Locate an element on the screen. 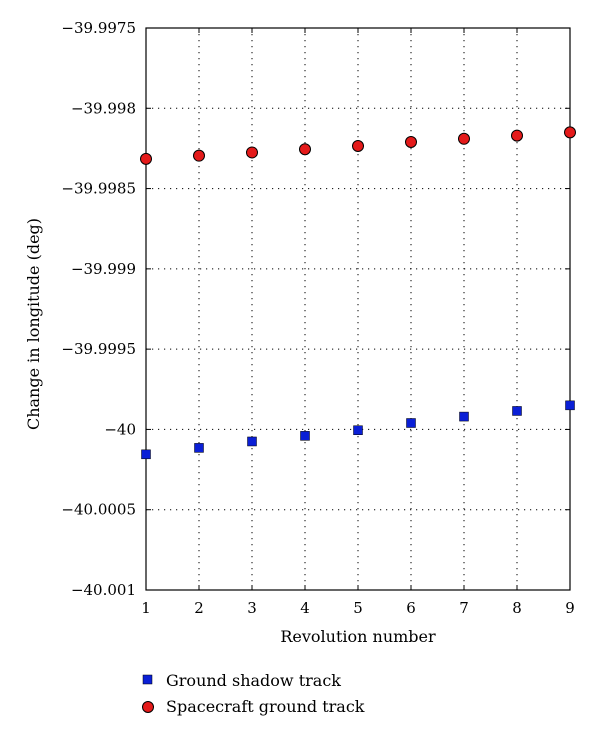 The height and width of the screenshot is (746, 600). x-tick-label: 2 is located at coordinates (199, 608).